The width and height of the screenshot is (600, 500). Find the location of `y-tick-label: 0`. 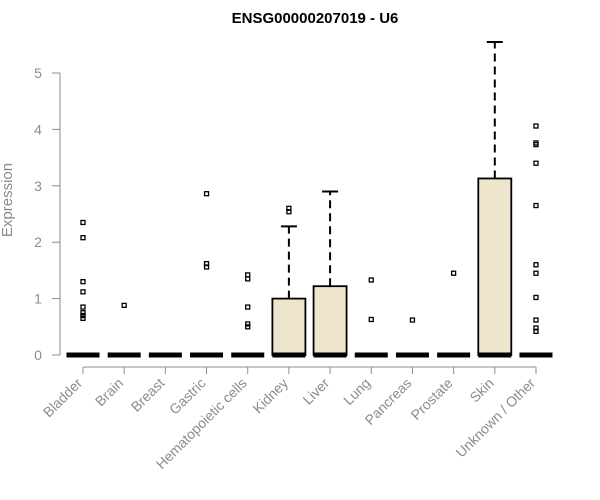

y-tick-label: 0 is located at coordinates (38, 355).